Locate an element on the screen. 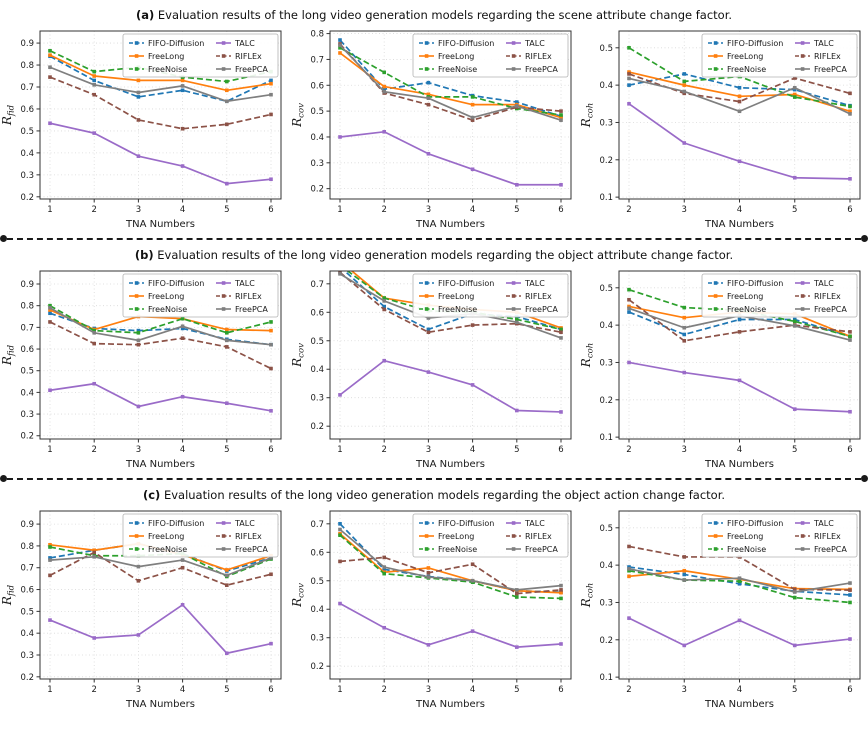 The height and width of the screenshot is (733, 868). series-FreeNoise is located at coordinates (453, 301).